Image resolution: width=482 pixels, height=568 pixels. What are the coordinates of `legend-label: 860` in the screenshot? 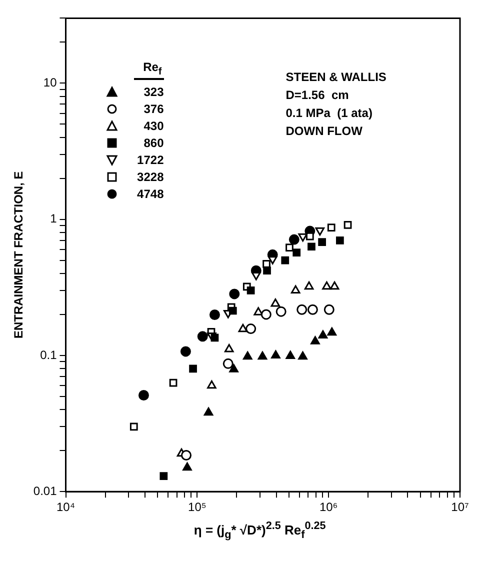 It's located at (153, 143).